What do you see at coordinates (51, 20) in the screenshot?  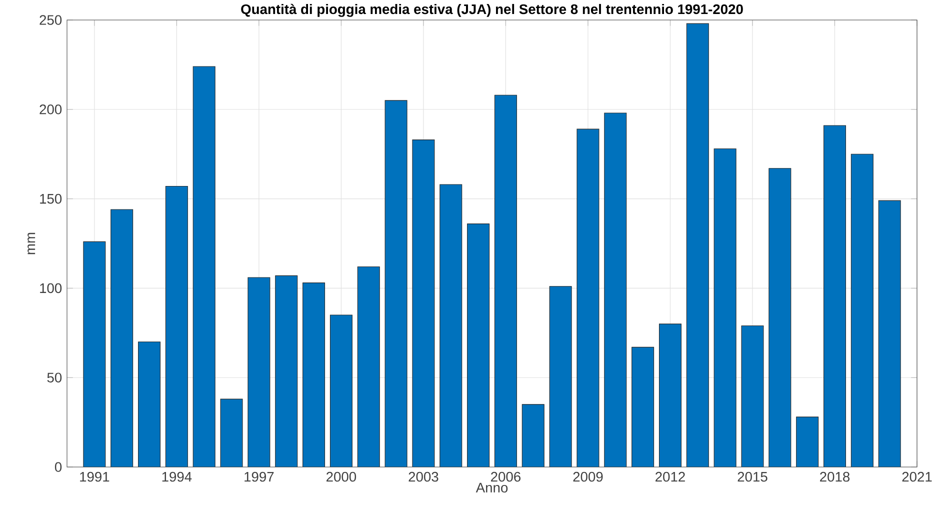 I see `y-tick-label: 250` at bounding box center [51, 20].